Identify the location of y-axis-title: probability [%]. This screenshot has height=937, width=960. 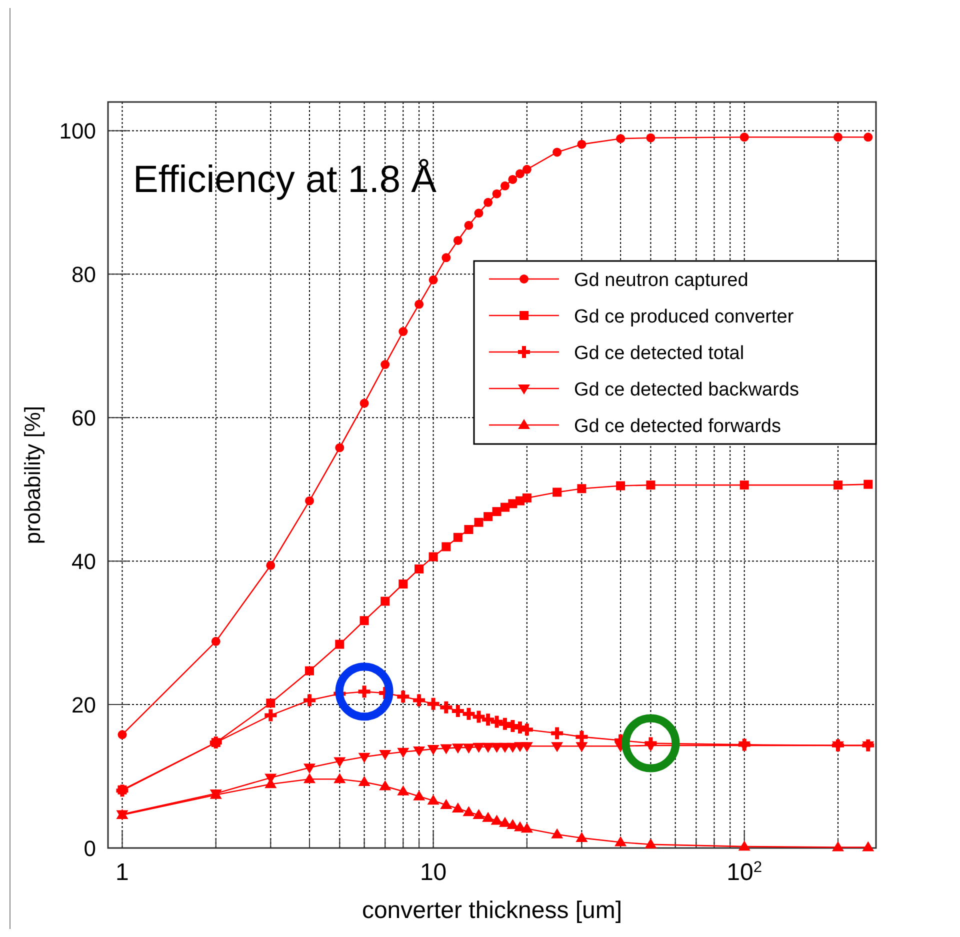
(32, 475).